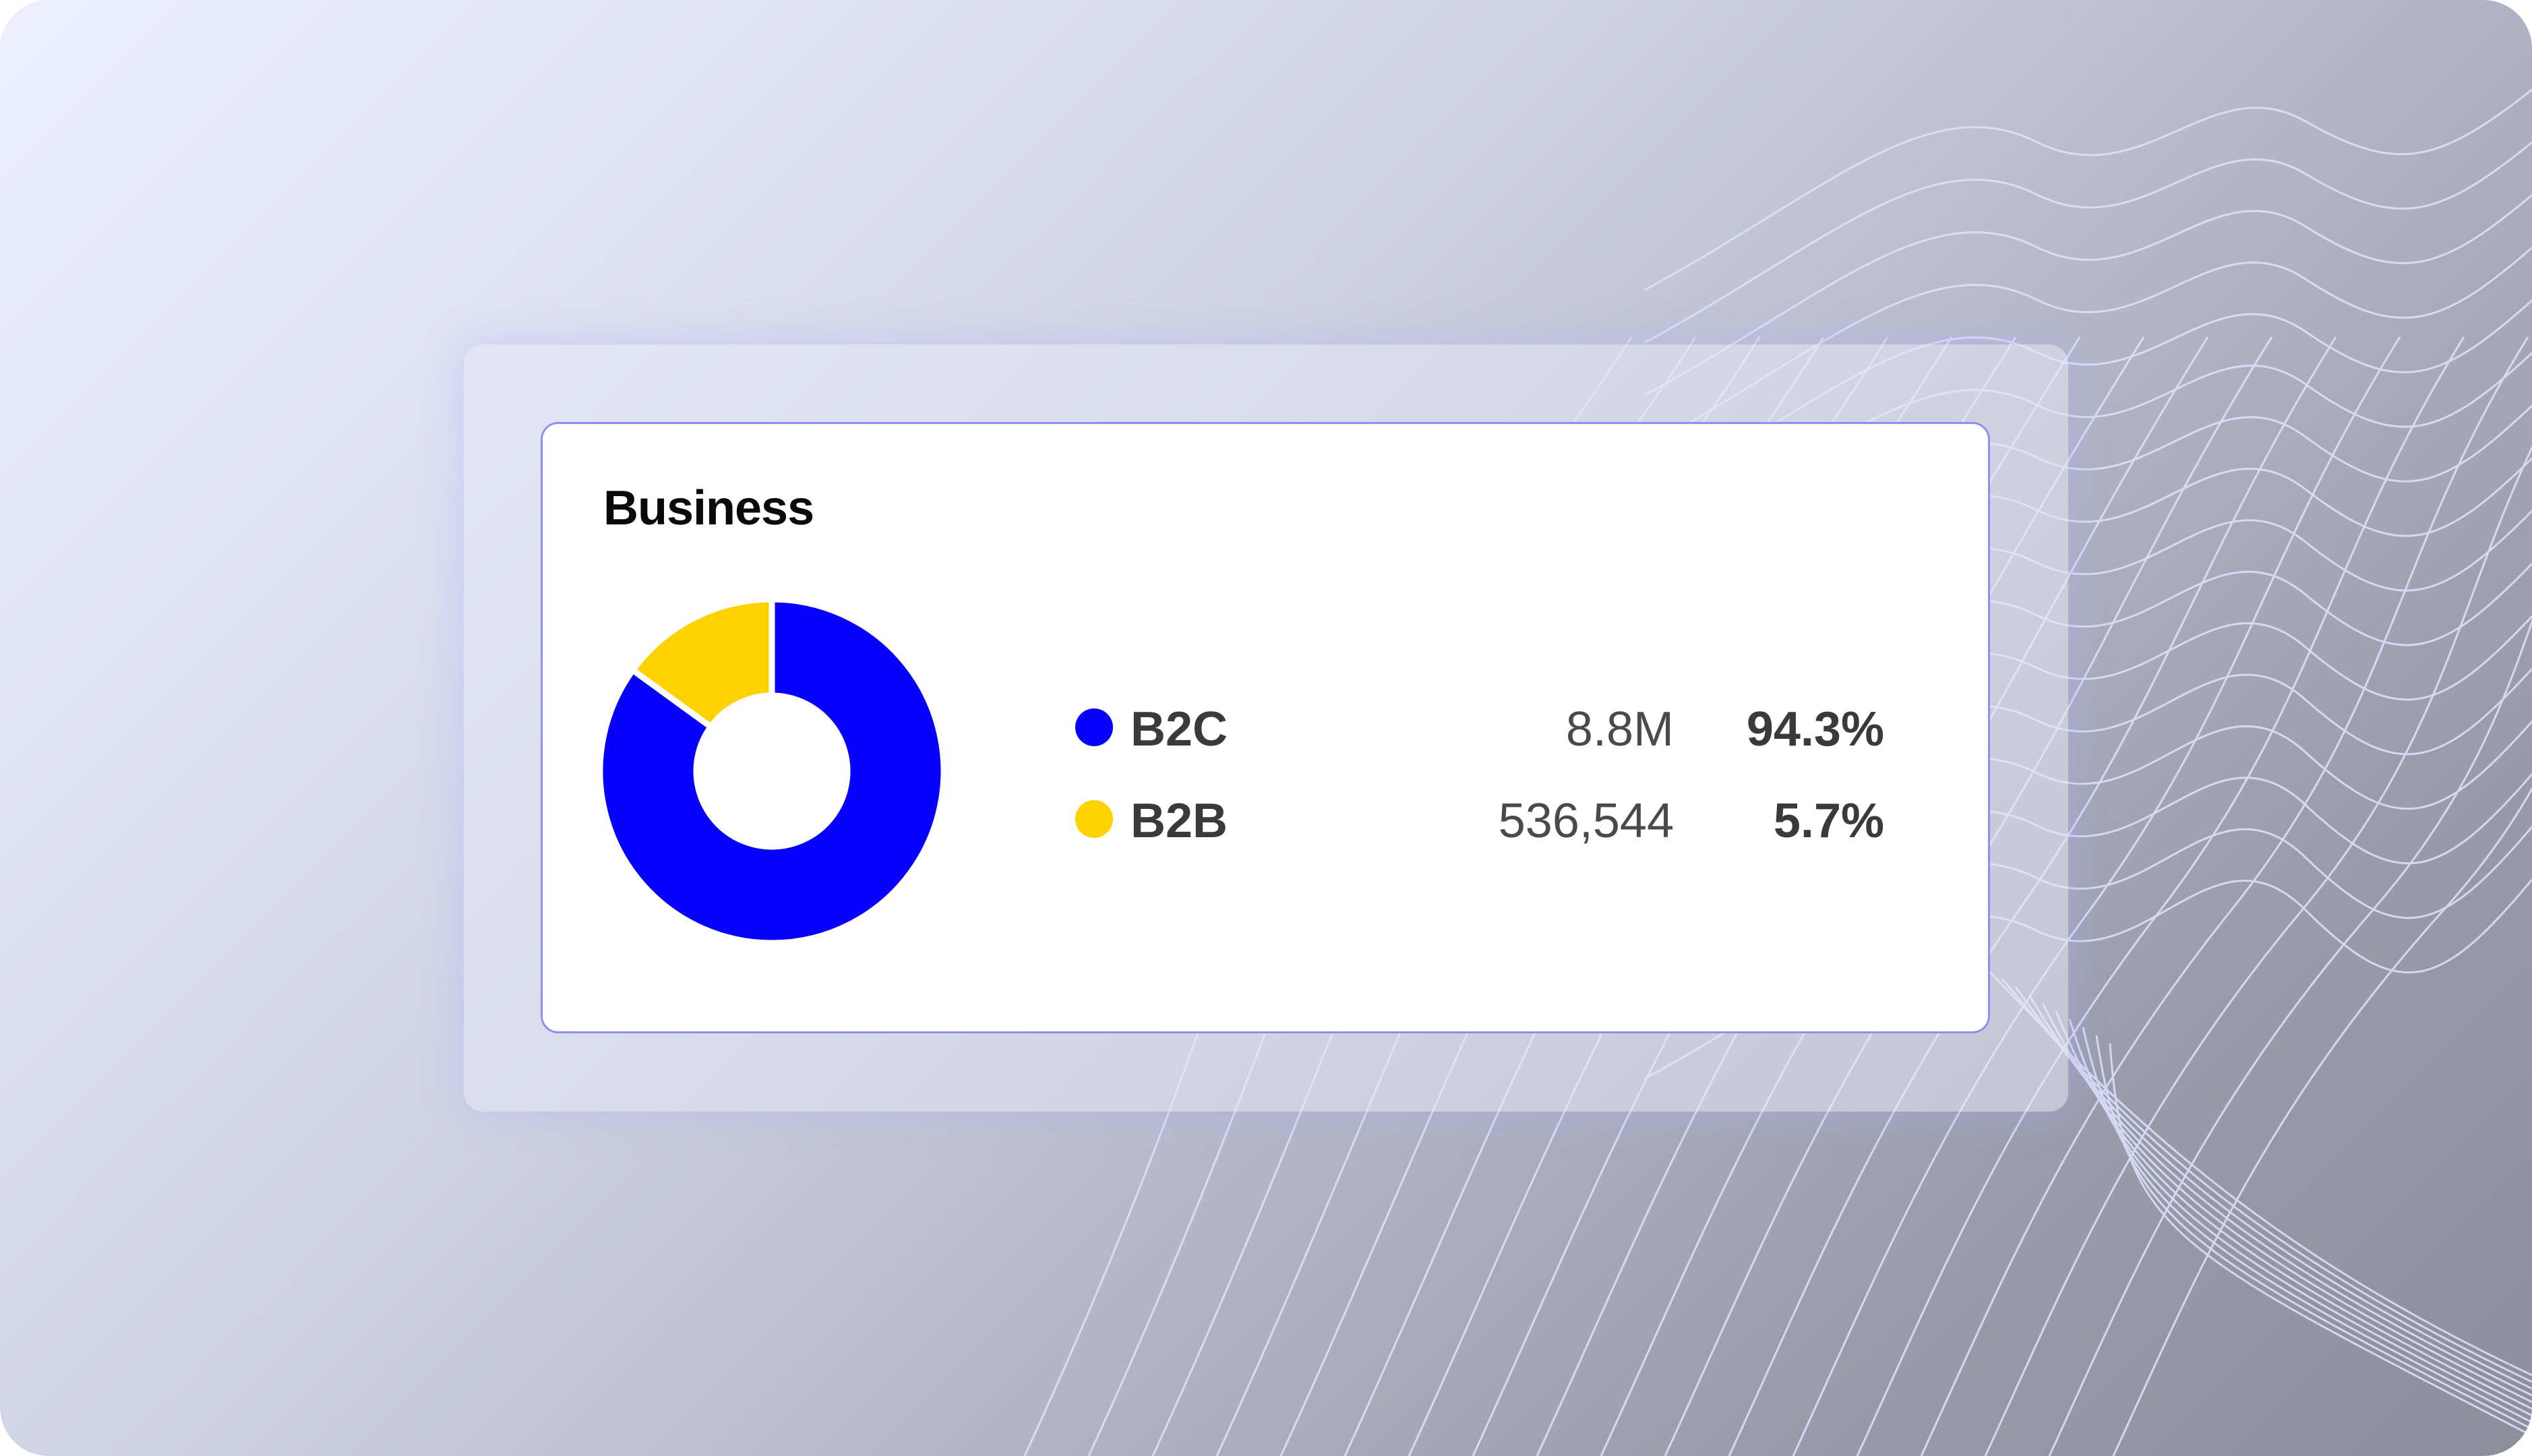  I want to click on donut-chart, so click(772, 771).